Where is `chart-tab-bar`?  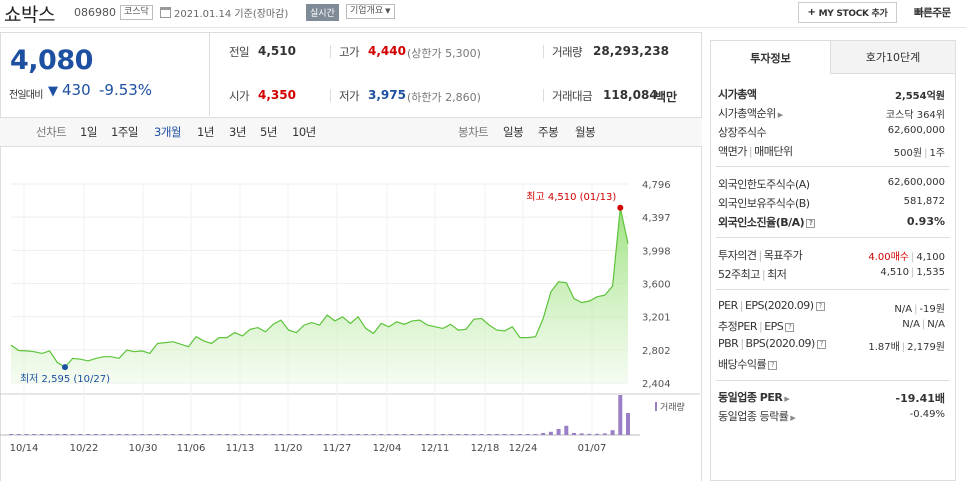 chart-tab-bar is located at coordinates (351, 132).